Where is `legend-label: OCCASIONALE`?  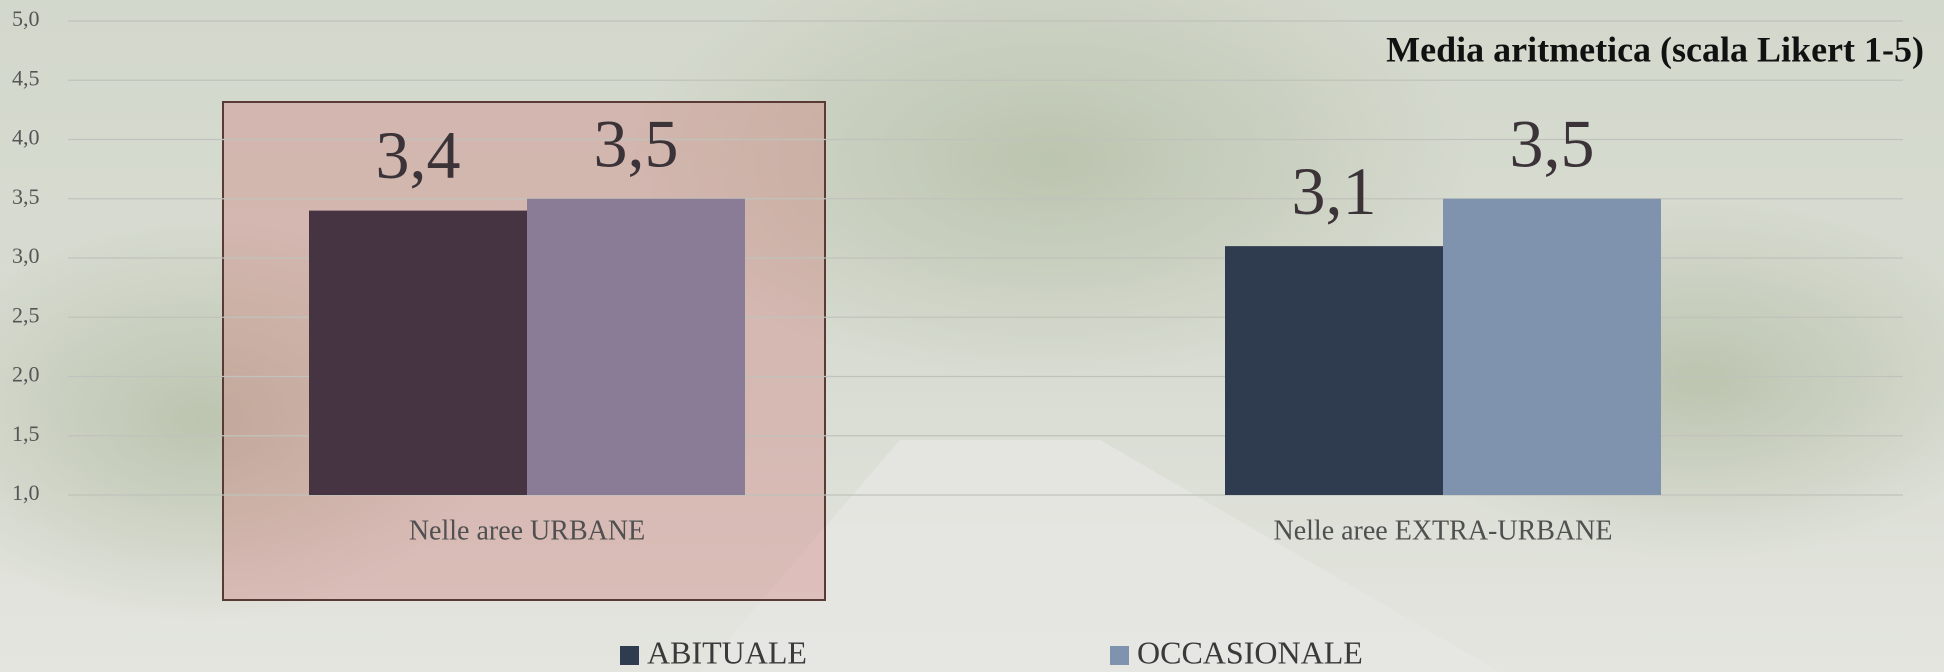
legend-label: OCCASIONALE is located at coordinates (1250, 652).